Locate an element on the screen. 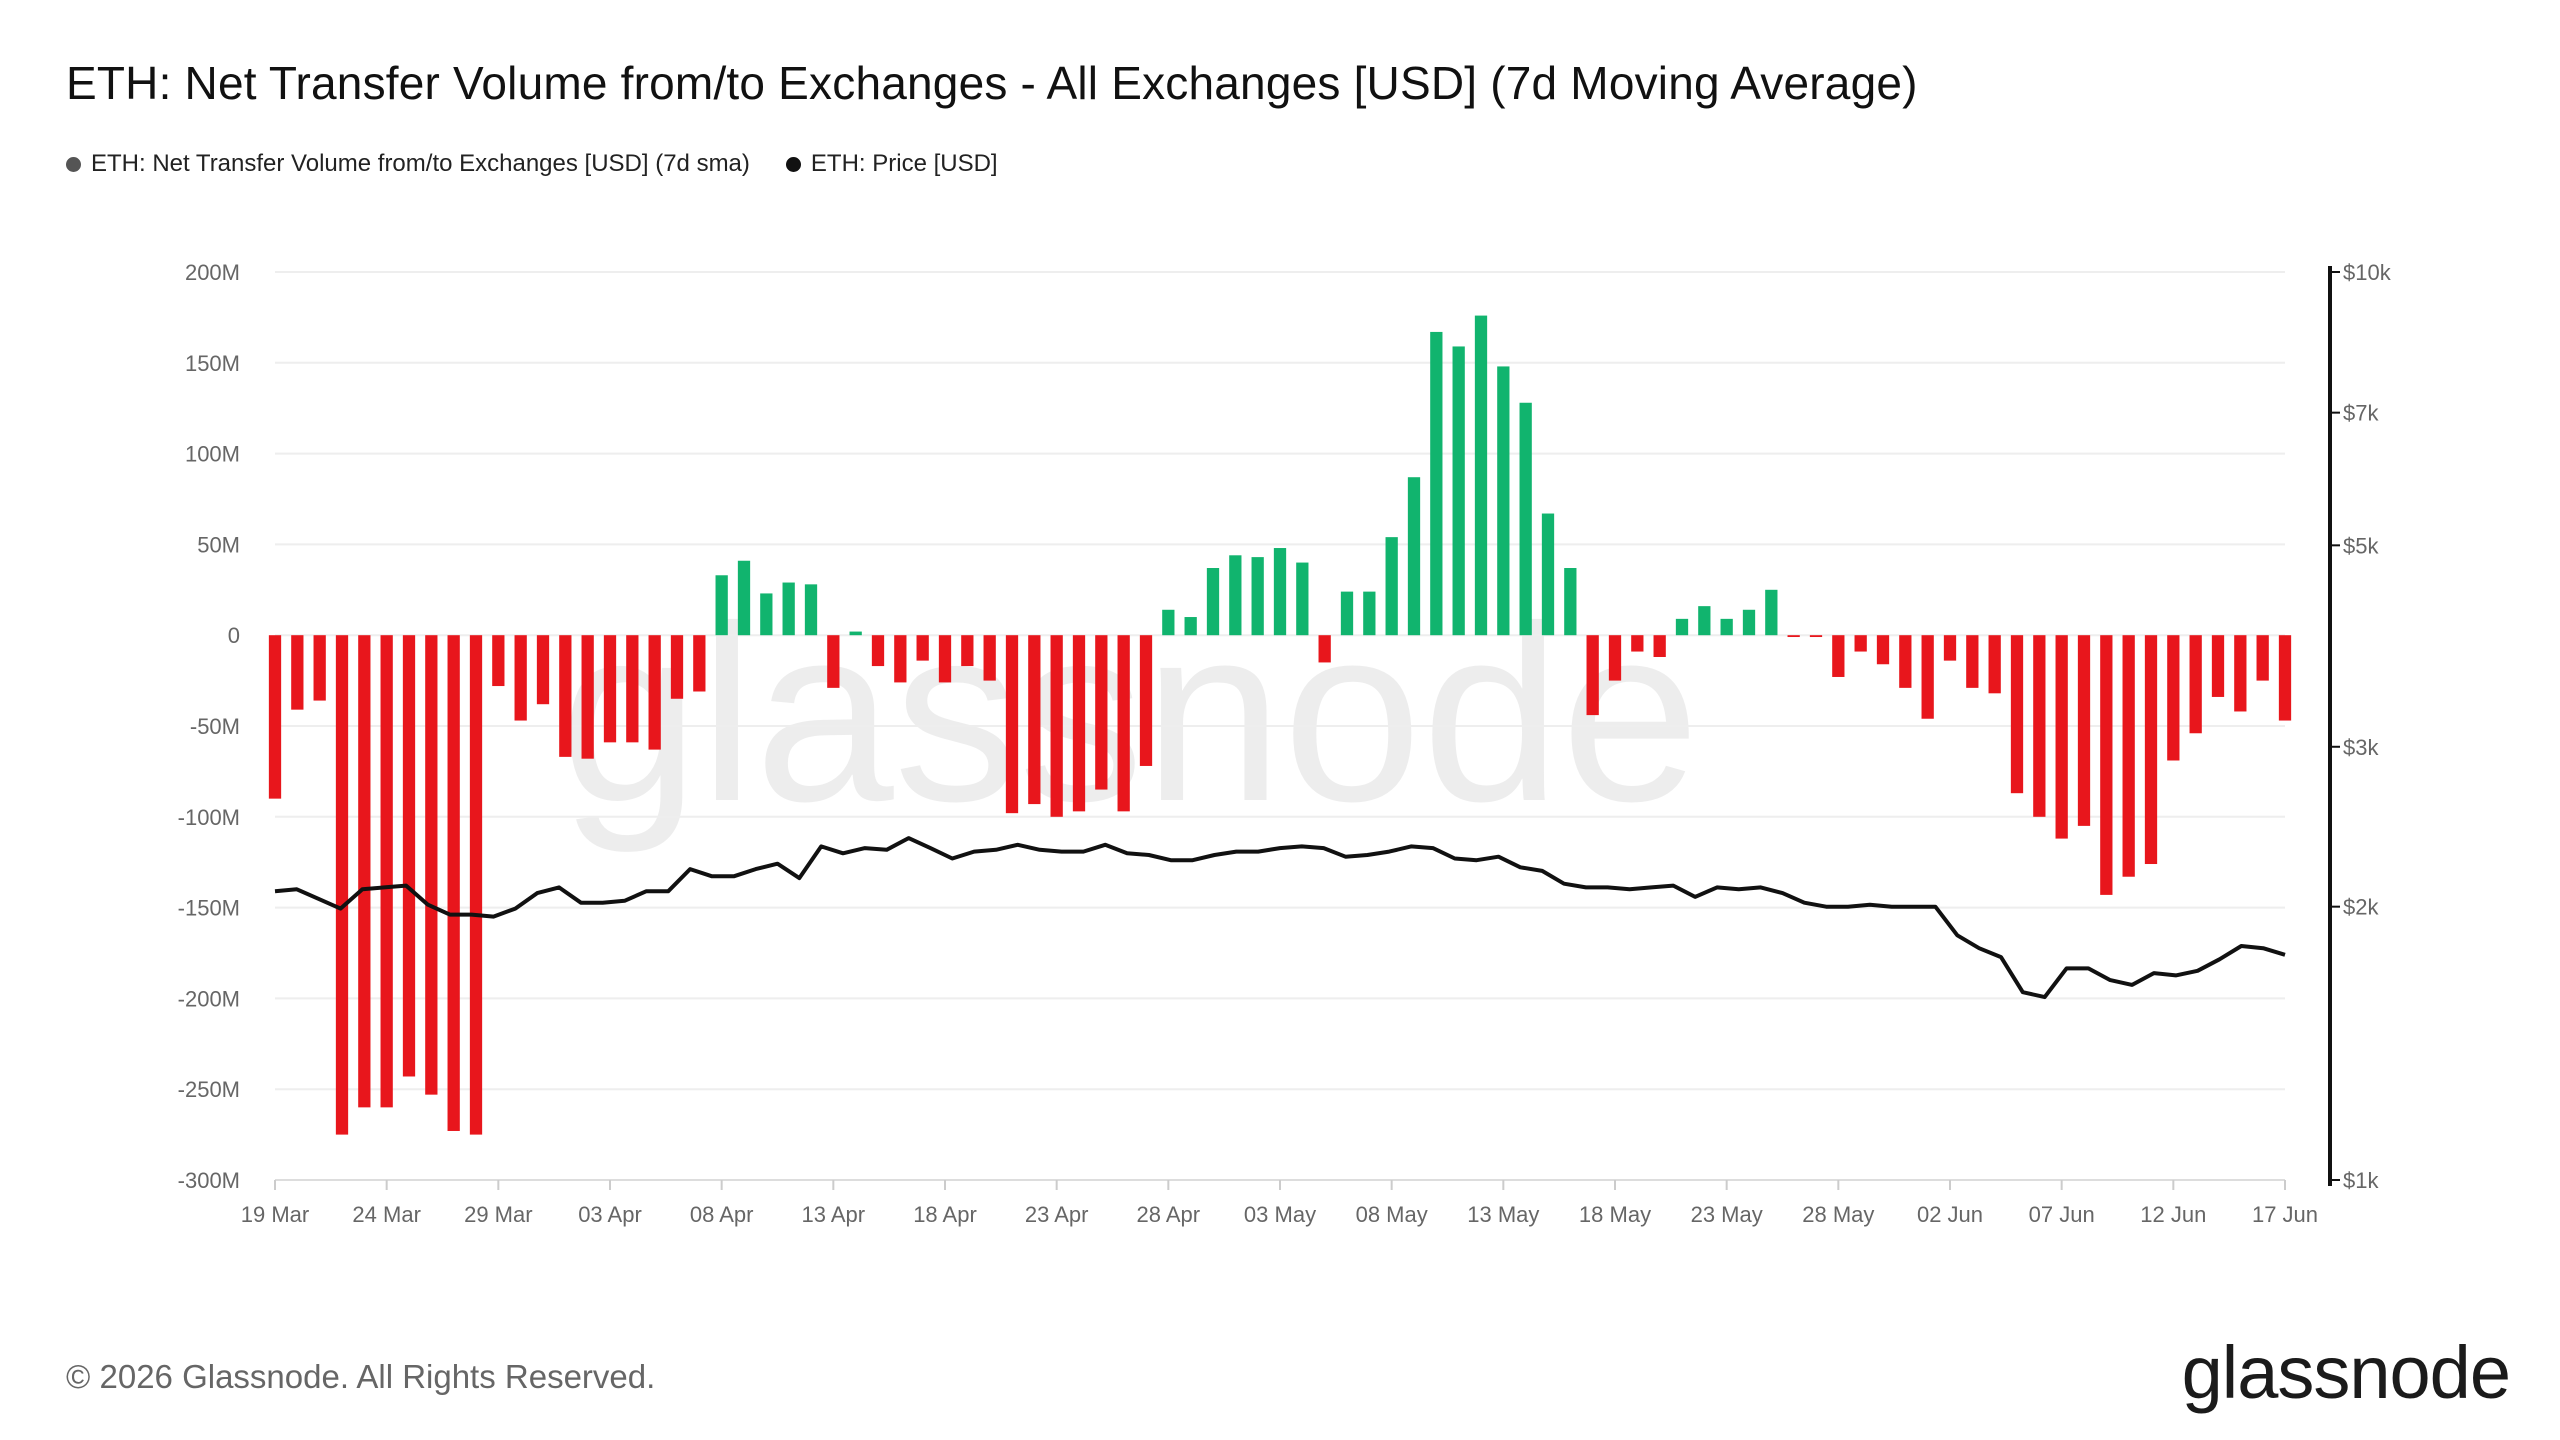  y-left-tick-label: -300M is located at coordinates (209, 1180).